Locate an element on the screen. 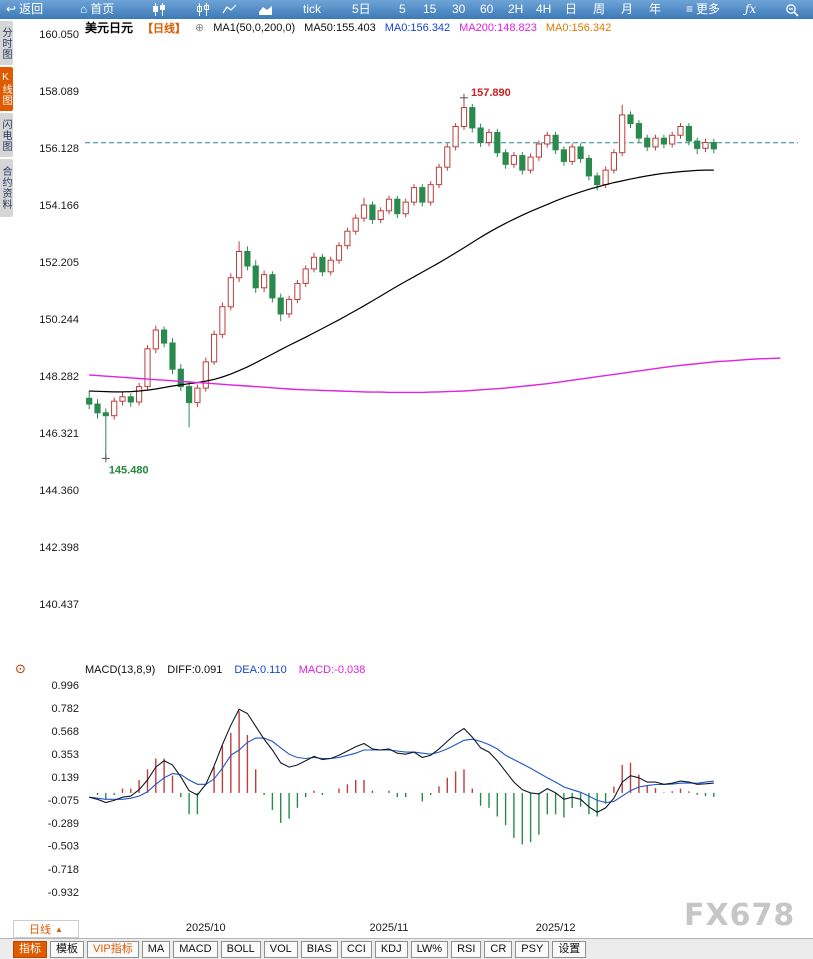 The width and height of the screenshot is (813, 959). back-button: ↩ 返回 is located at coordinates (24, 9).